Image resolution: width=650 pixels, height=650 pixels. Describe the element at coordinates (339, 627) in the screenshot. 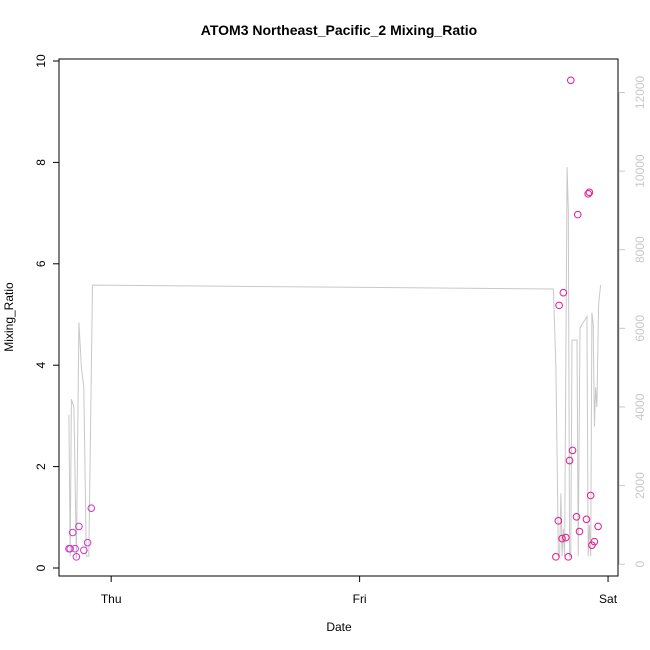

I see `x-axis-label: Date` at that location.